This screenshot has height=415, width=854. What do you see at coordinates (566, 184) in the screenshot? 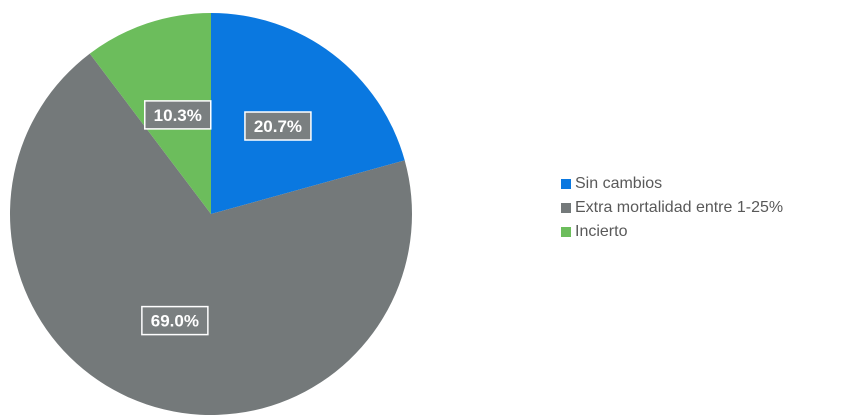
I see `legend-swatch-sin-cambios` at bounding box center [566, 184].